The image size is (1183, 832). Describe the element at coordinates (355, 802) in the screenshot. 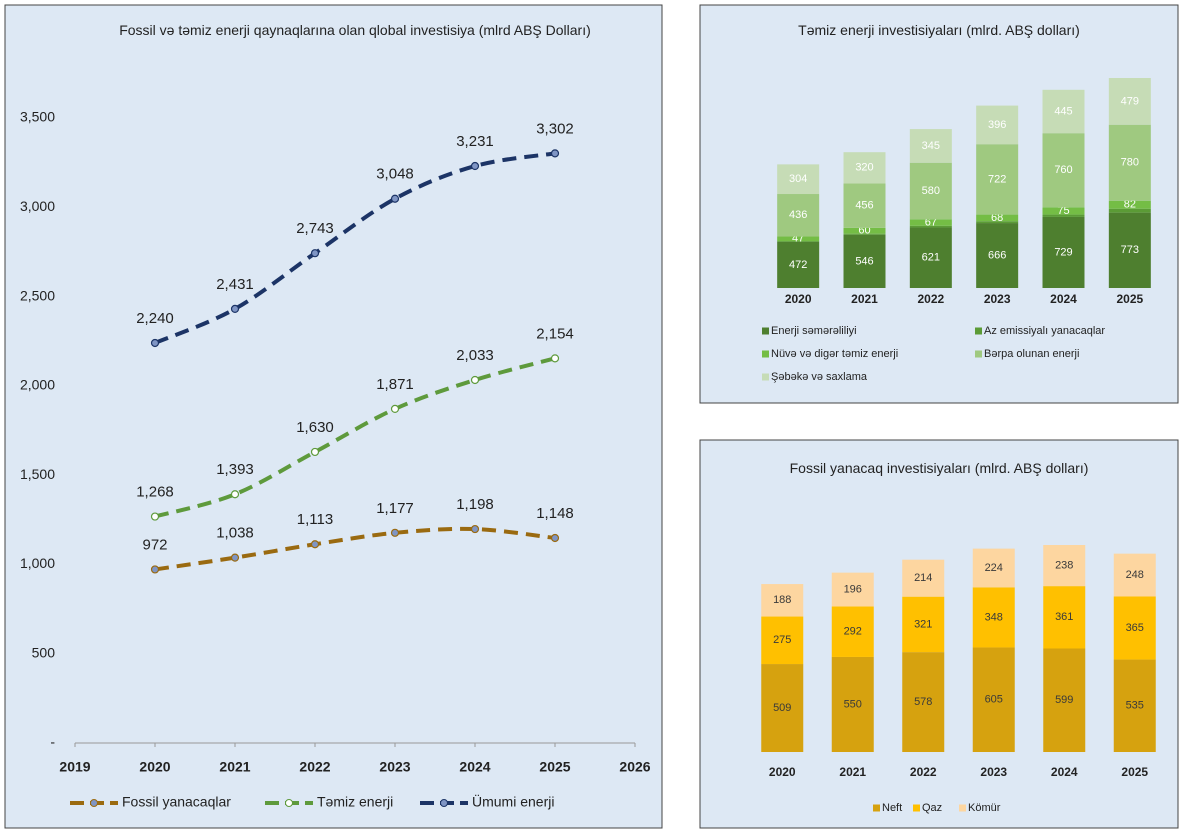

I see `legend-label: Təmiz enerji` at that location.